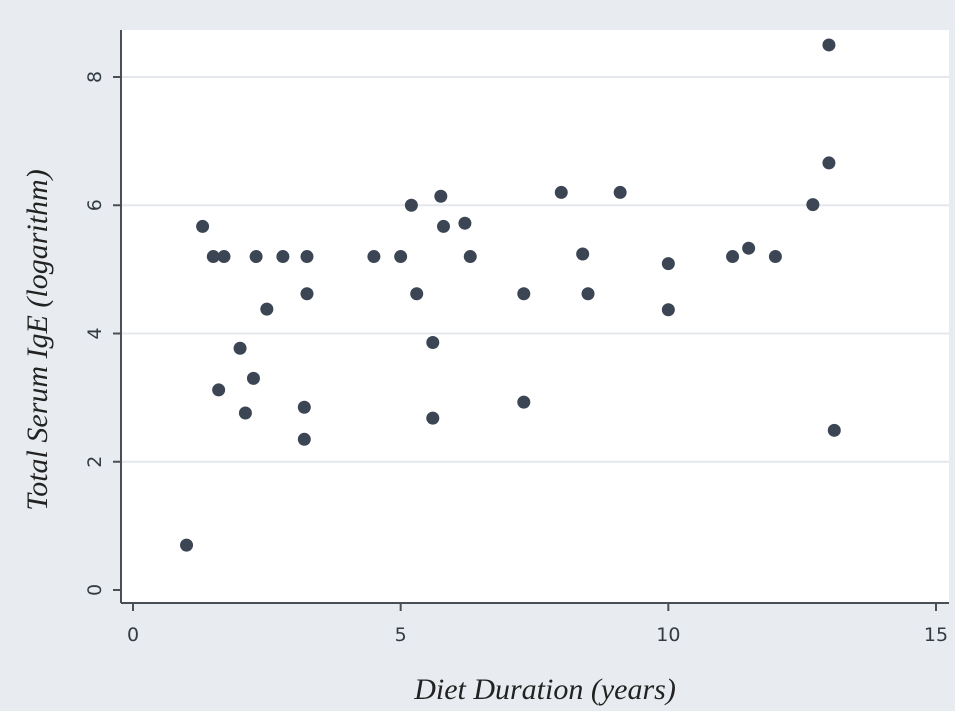 The image size is (955, 711). What do you see at coordinates (544, 689) in the screenshot?
I see `x-axis-title: Diet Duration (years)` at bounding box center [544, 689].